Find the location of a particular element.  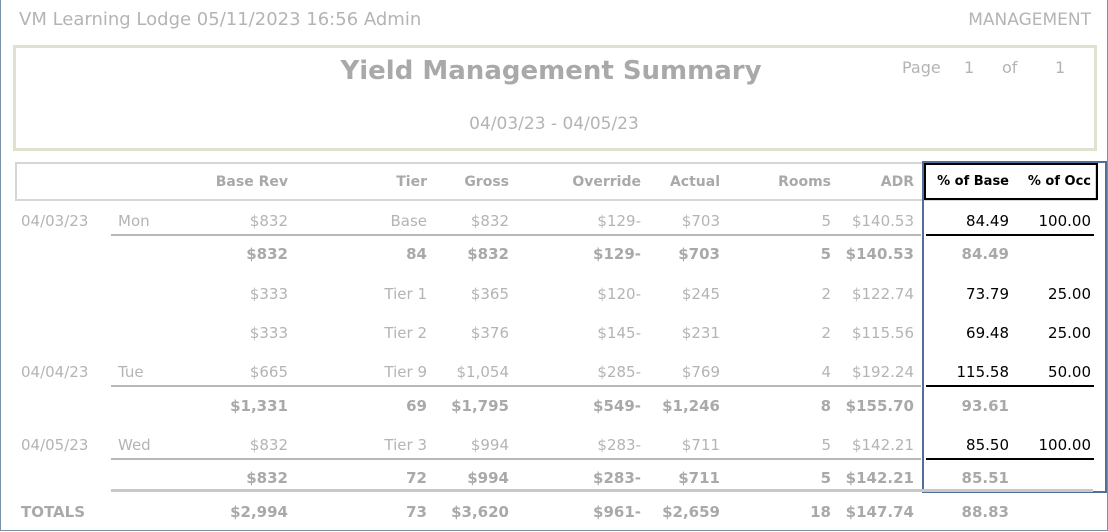

header-right: MANAGEMENT is located at coordinates (1029, 20).